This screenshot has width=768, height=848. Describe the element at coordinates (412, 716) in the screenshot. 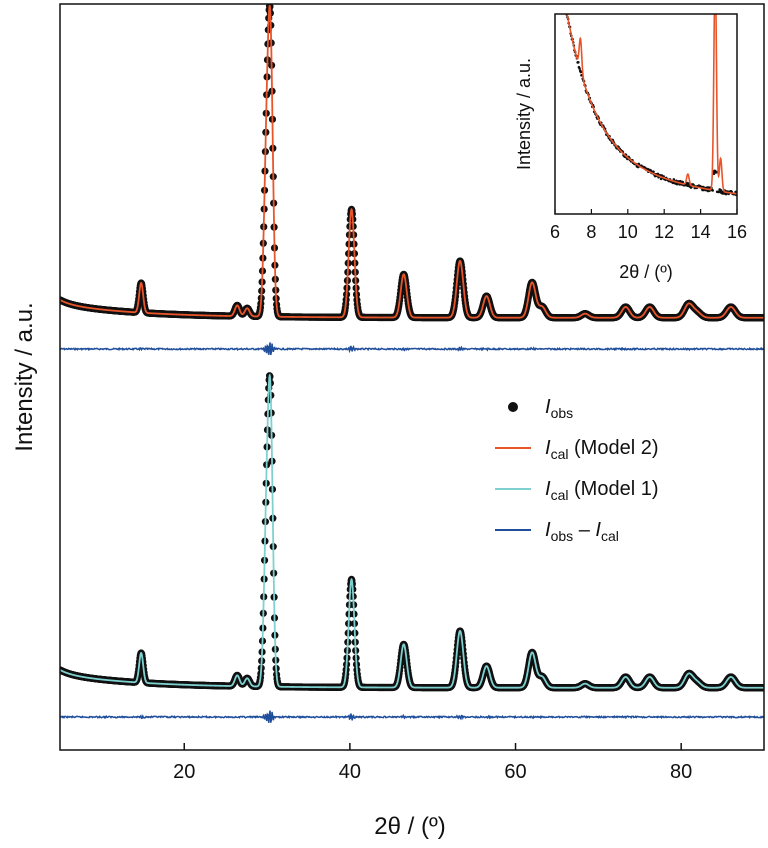

I see `difference-line-lower` at that location.